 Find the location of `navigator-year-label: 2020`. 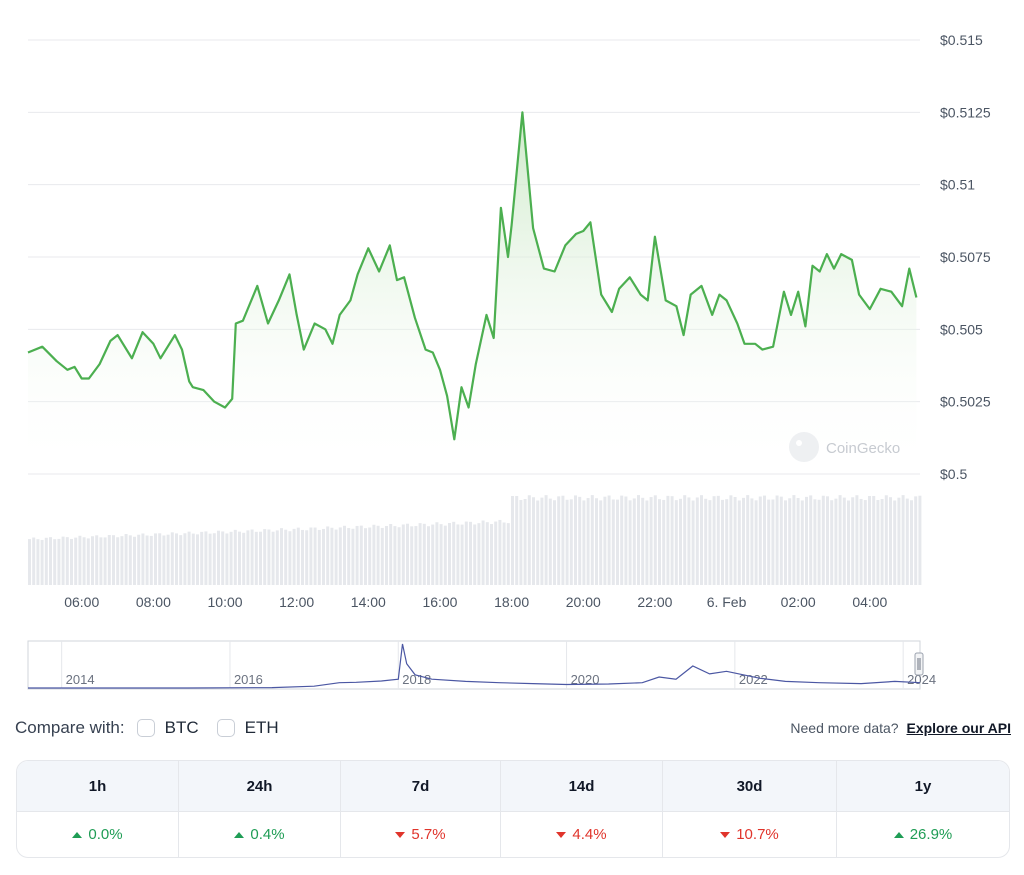

navigator-year-label: 2020 is located at coordinates (585, 679).